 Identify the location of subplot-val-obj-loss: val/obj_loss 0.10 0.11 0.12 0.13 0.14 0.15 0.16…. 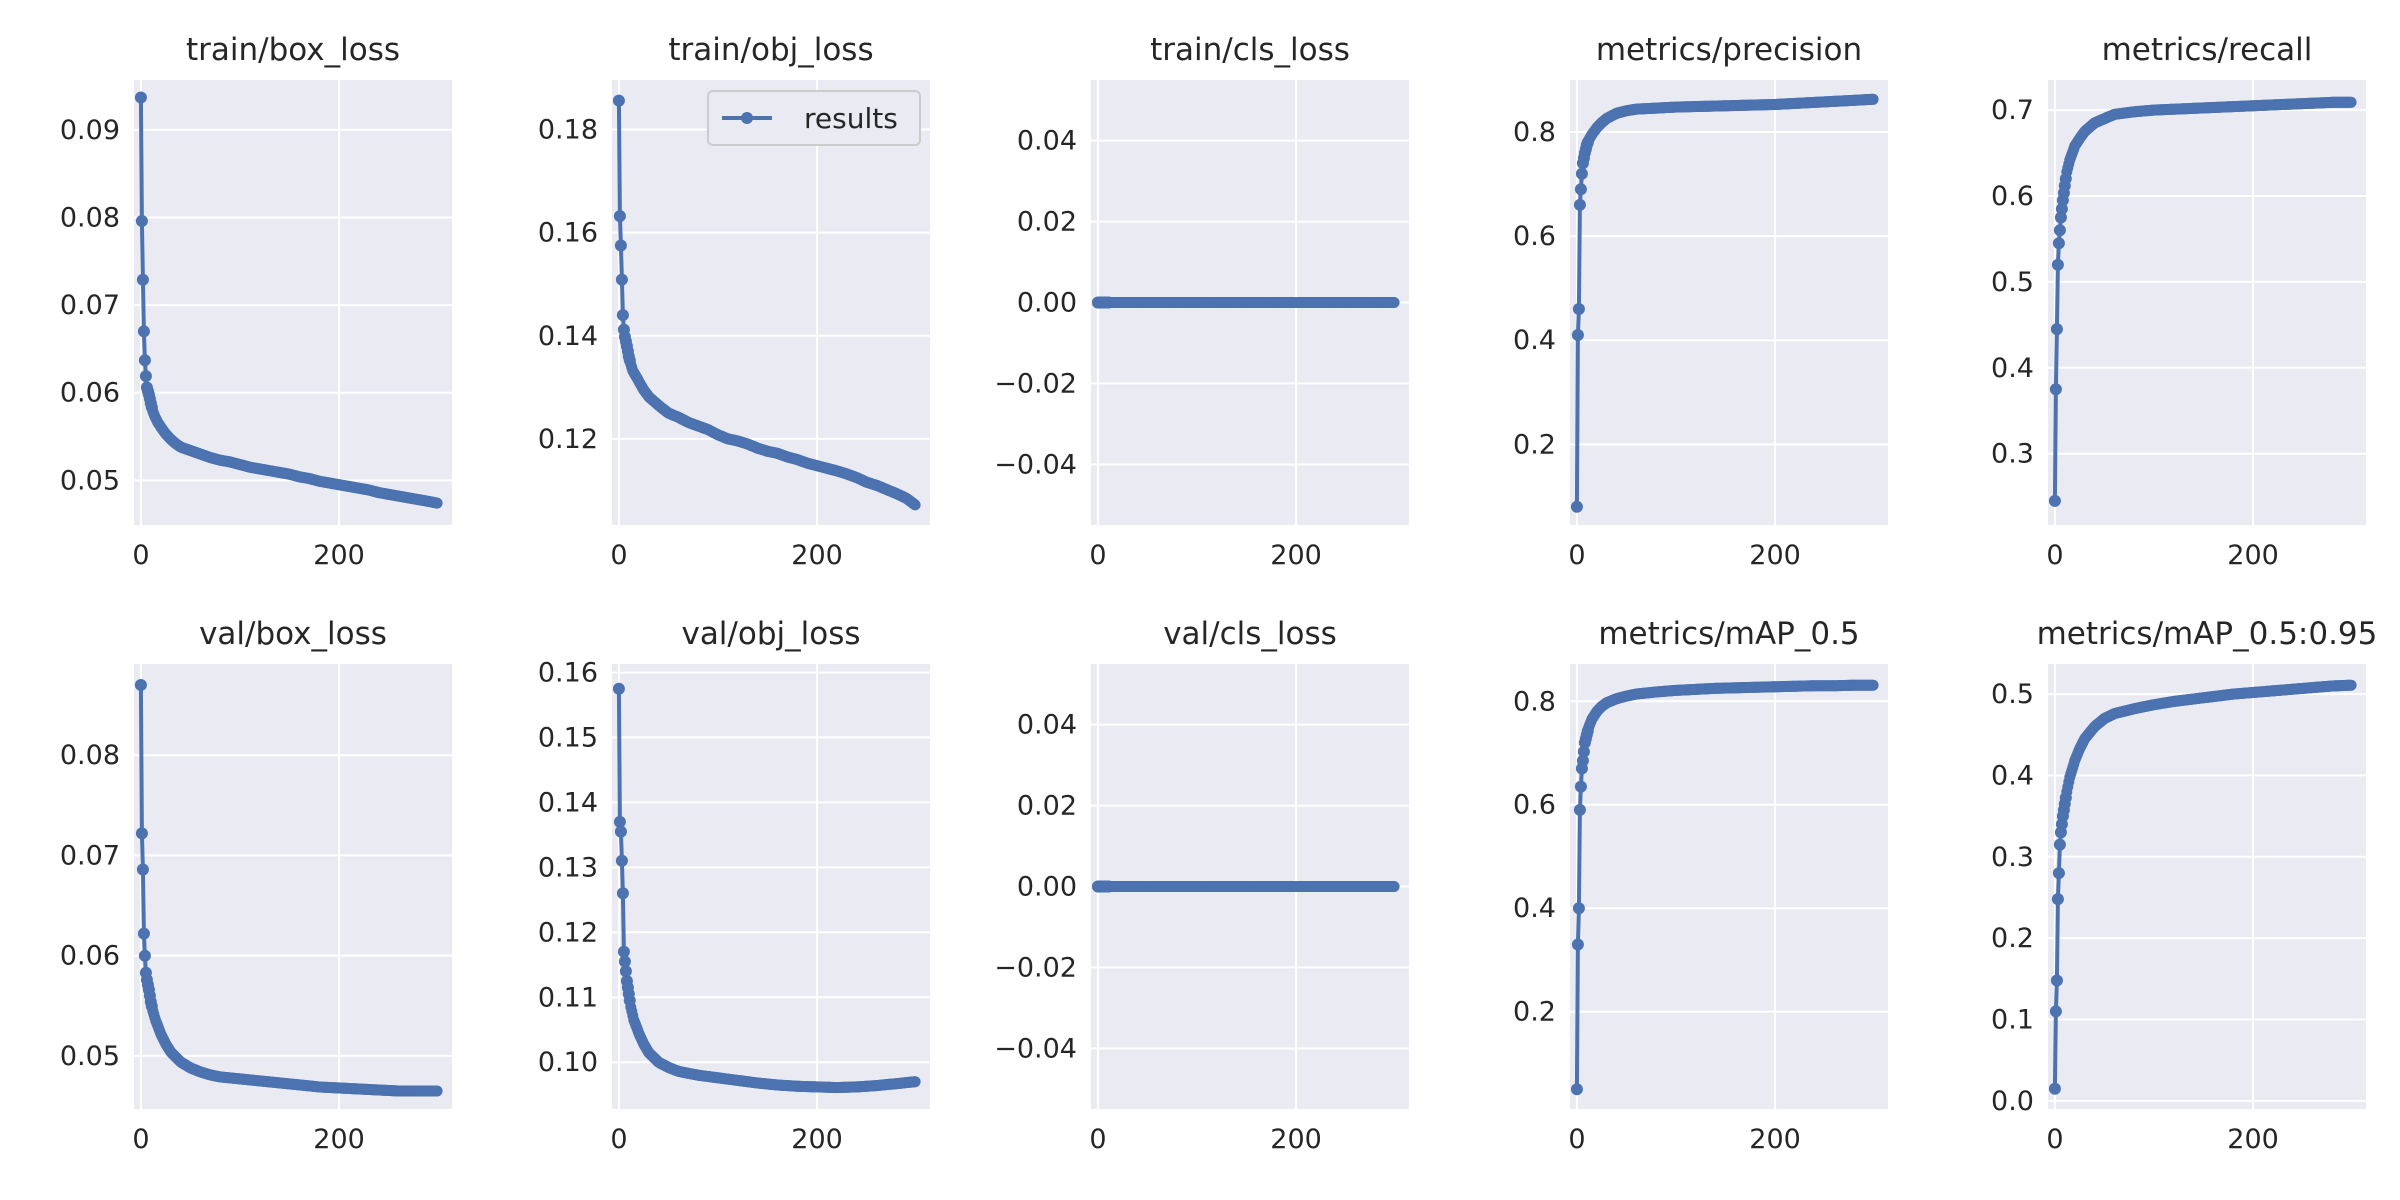
(734, 885).